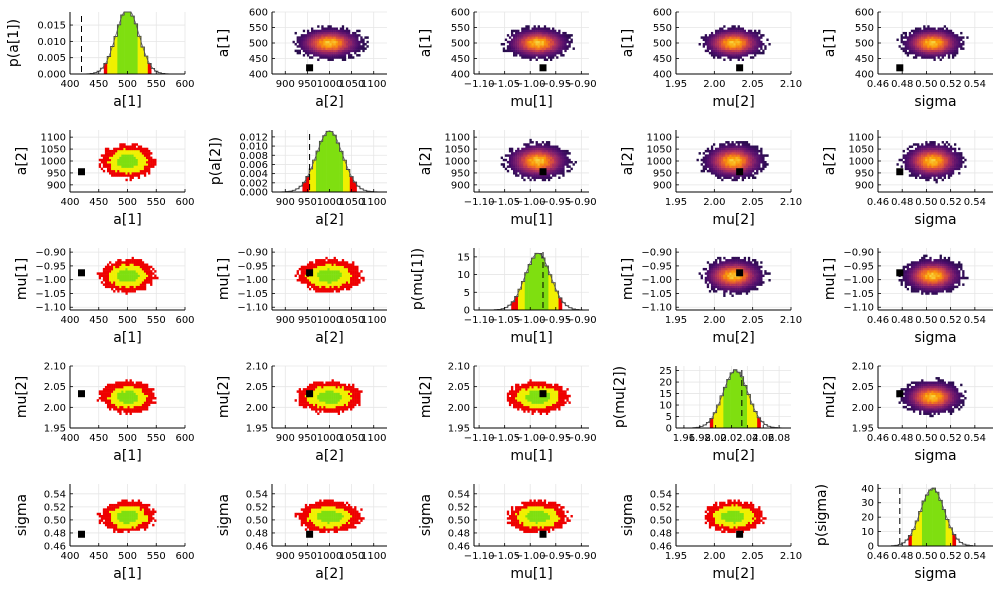 The height and width of the screenshot is (600, 1000). Describe the element at coordinates (81, 172) in the screenshot. I see `truth-marker` at that location.